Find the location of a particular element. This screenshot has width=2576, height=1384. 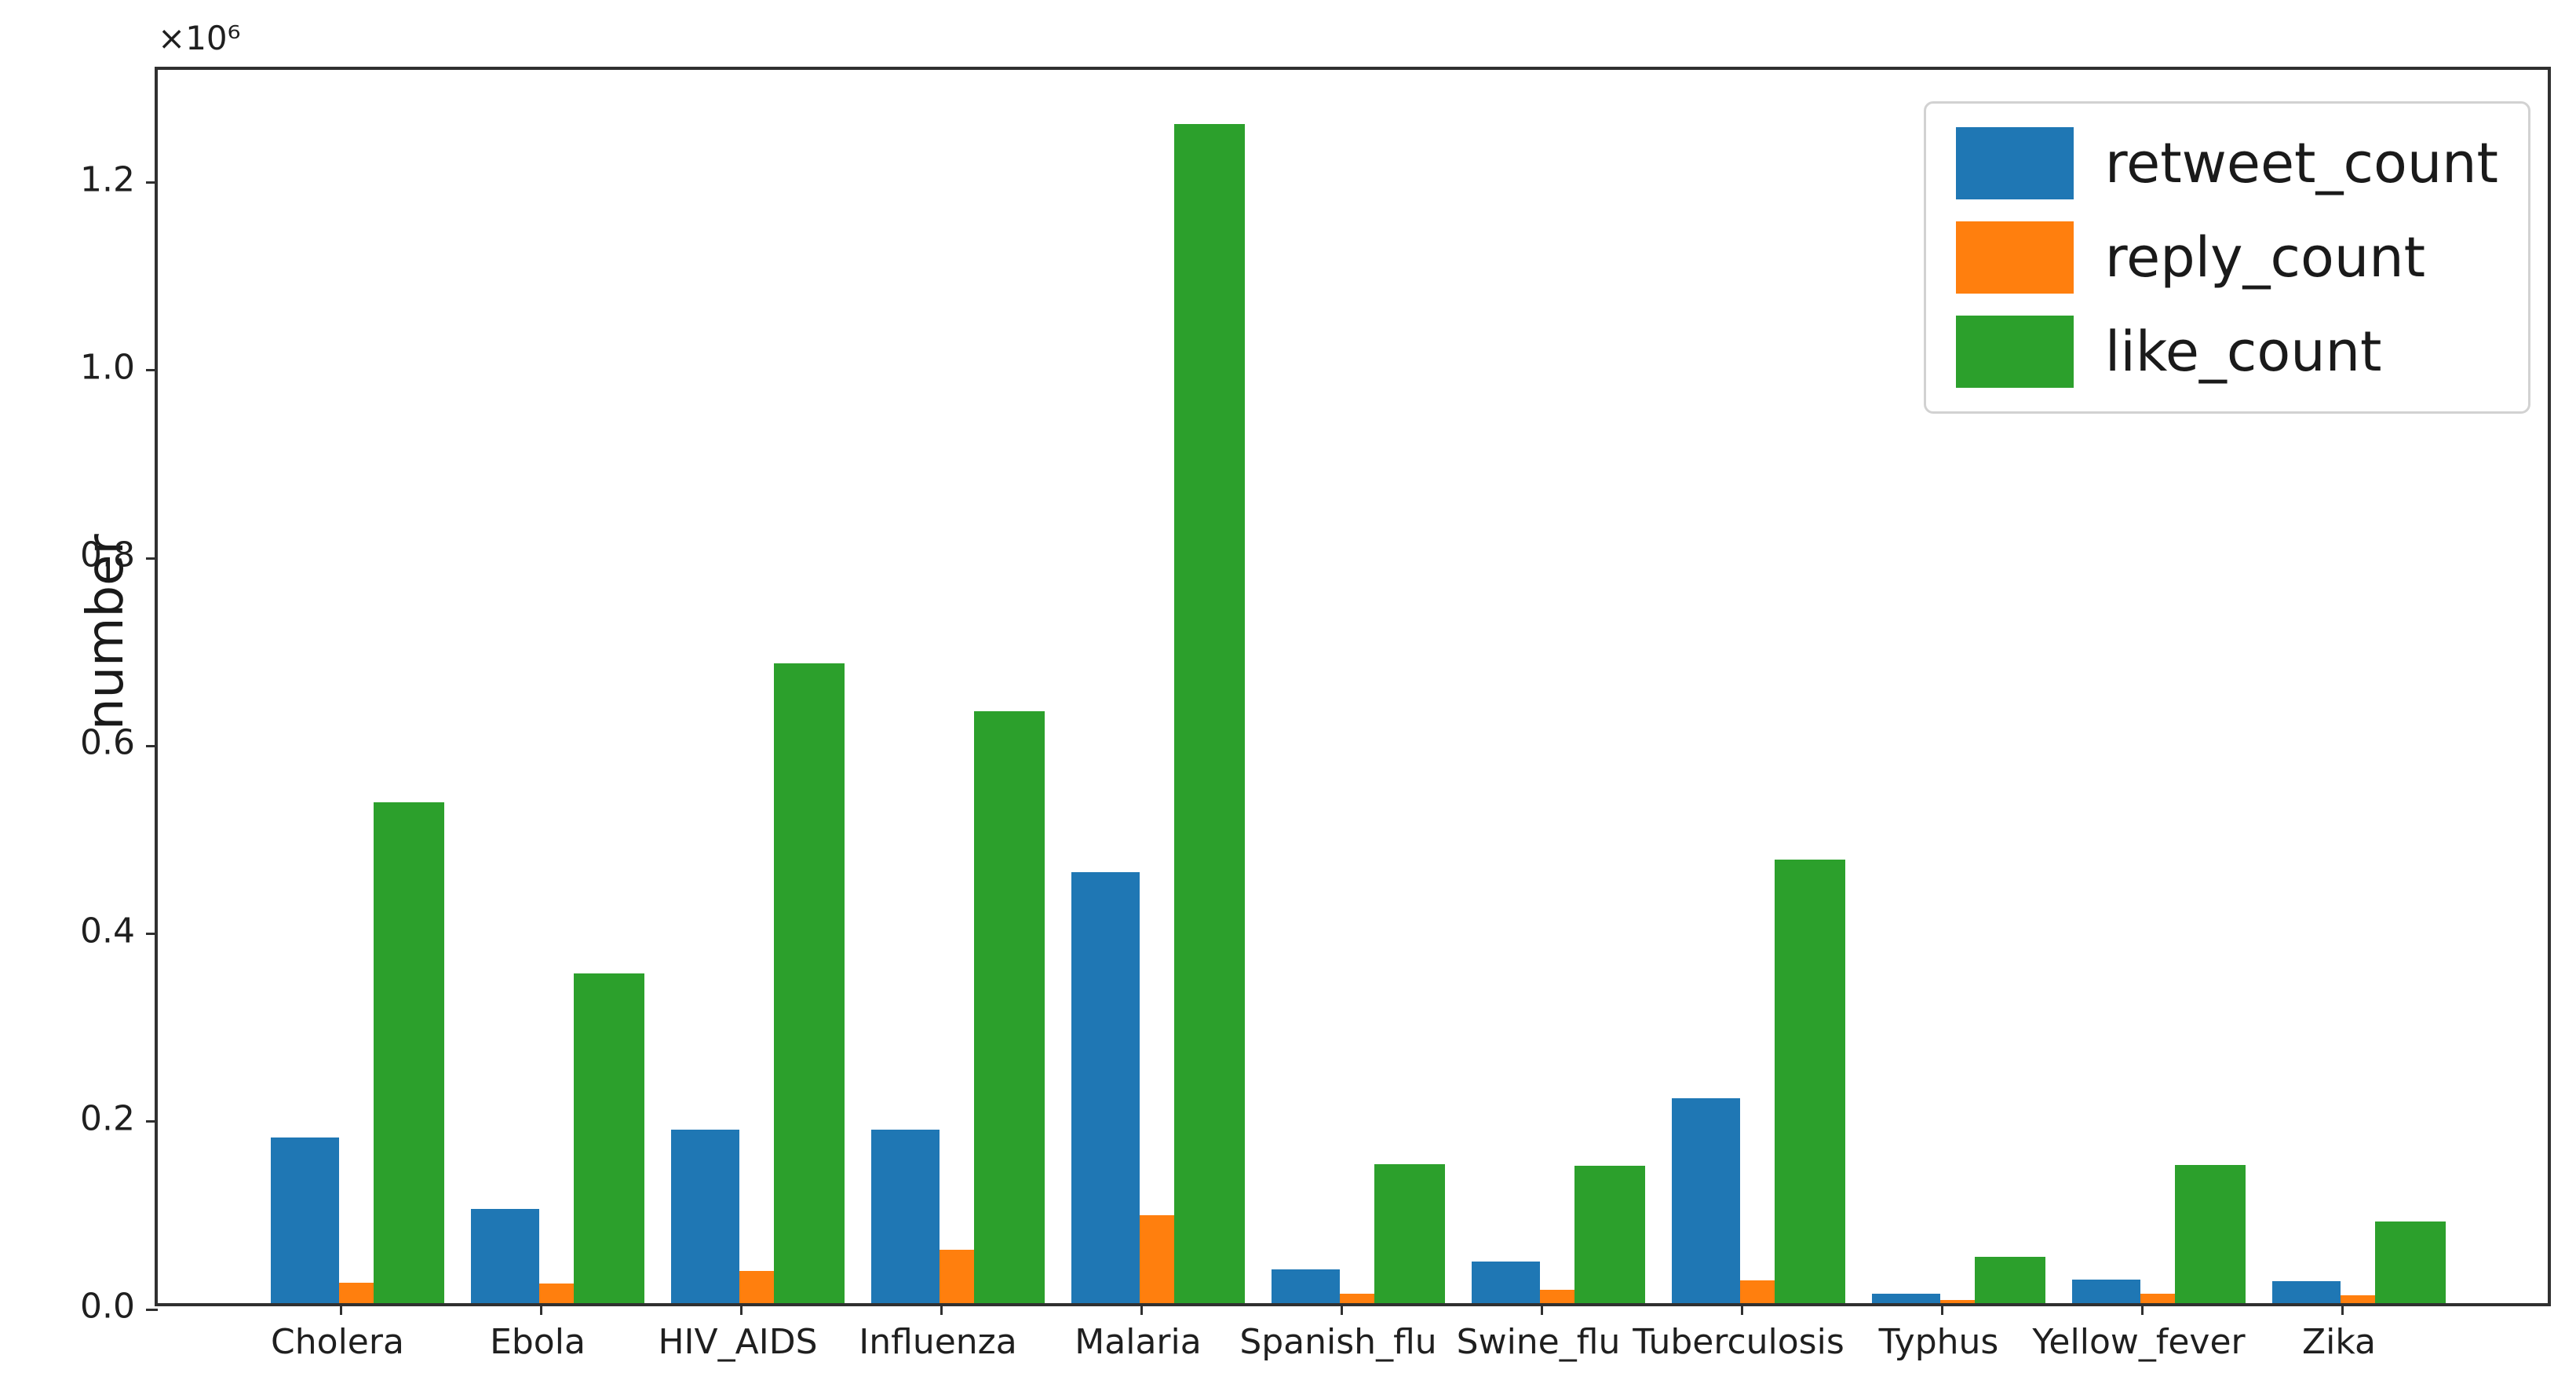

legend-swatch-like_count is located at coordinates (2015, 352).